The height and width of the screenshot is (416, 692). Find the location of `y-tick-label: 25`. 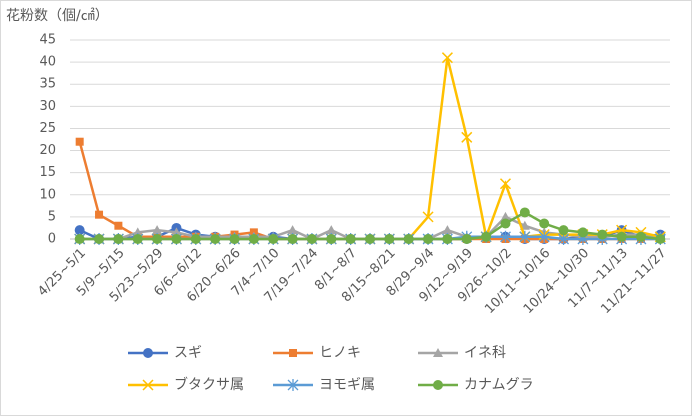

y-tick-label: 25 is located at coordinates (47, 128).